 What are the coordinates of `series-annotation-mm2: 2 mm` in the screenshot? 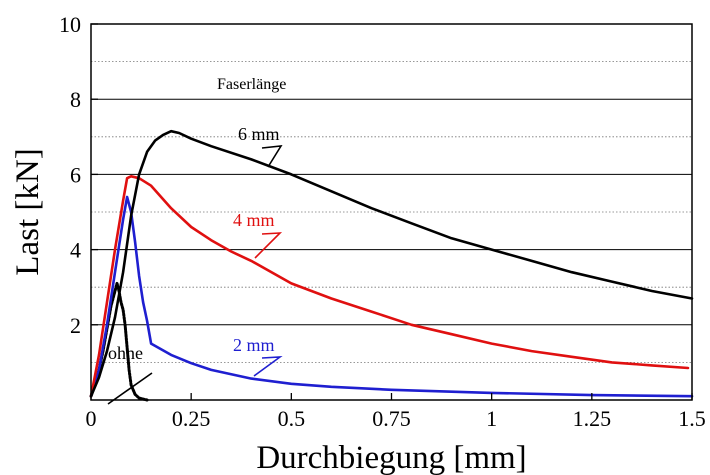 It's located at (254, 345).